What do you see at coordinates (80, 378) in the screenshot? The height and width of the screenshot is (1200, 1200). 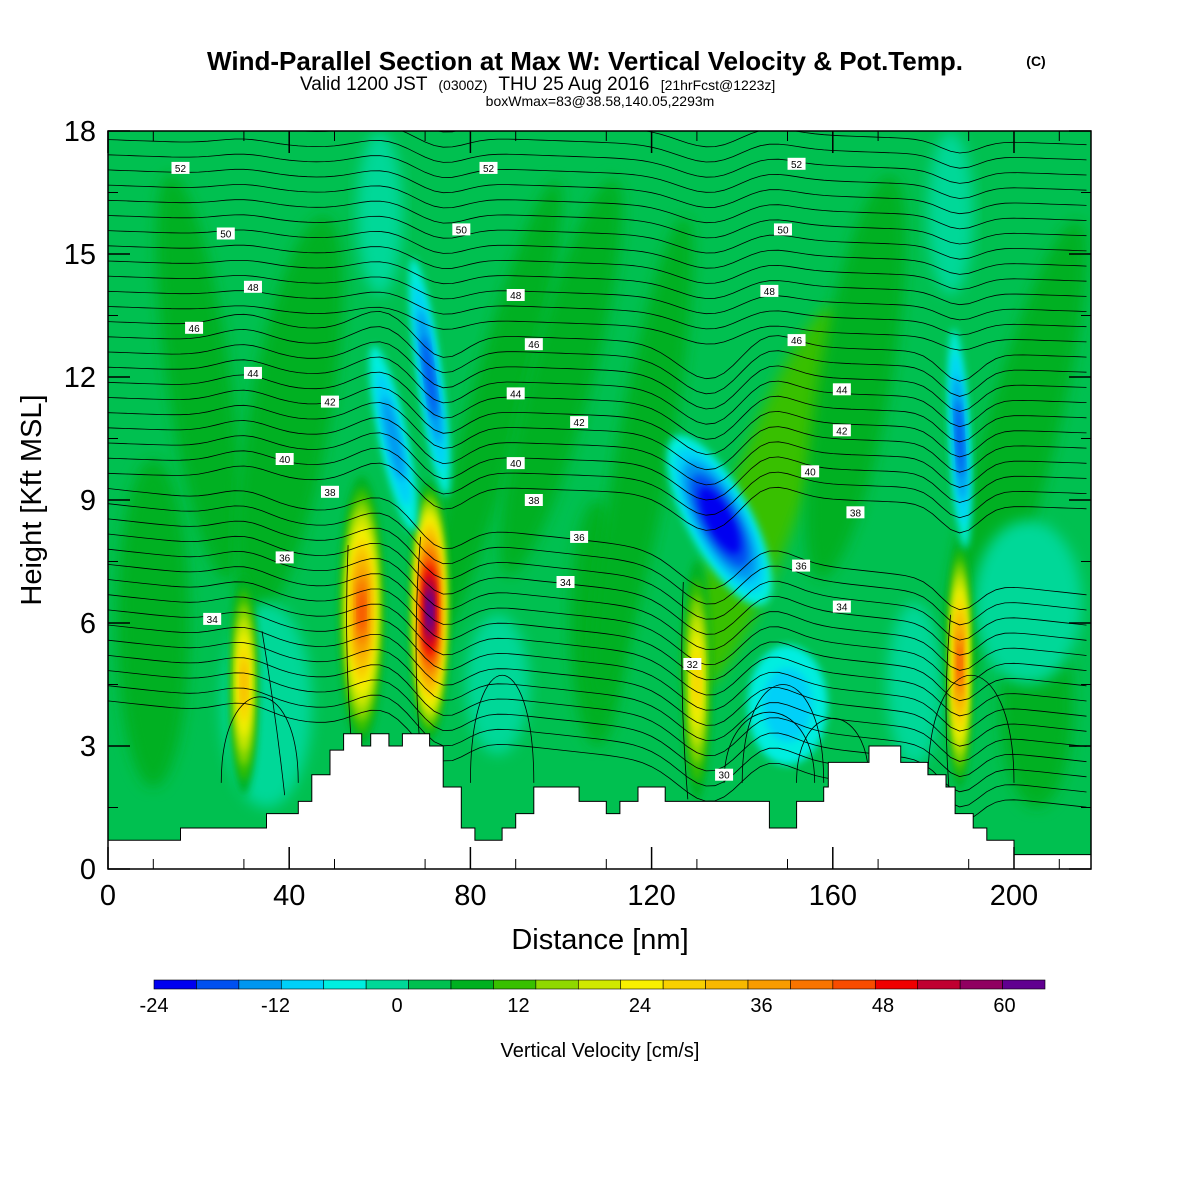 I see `y-tick-label: 12` at bounding box center [80, 378].